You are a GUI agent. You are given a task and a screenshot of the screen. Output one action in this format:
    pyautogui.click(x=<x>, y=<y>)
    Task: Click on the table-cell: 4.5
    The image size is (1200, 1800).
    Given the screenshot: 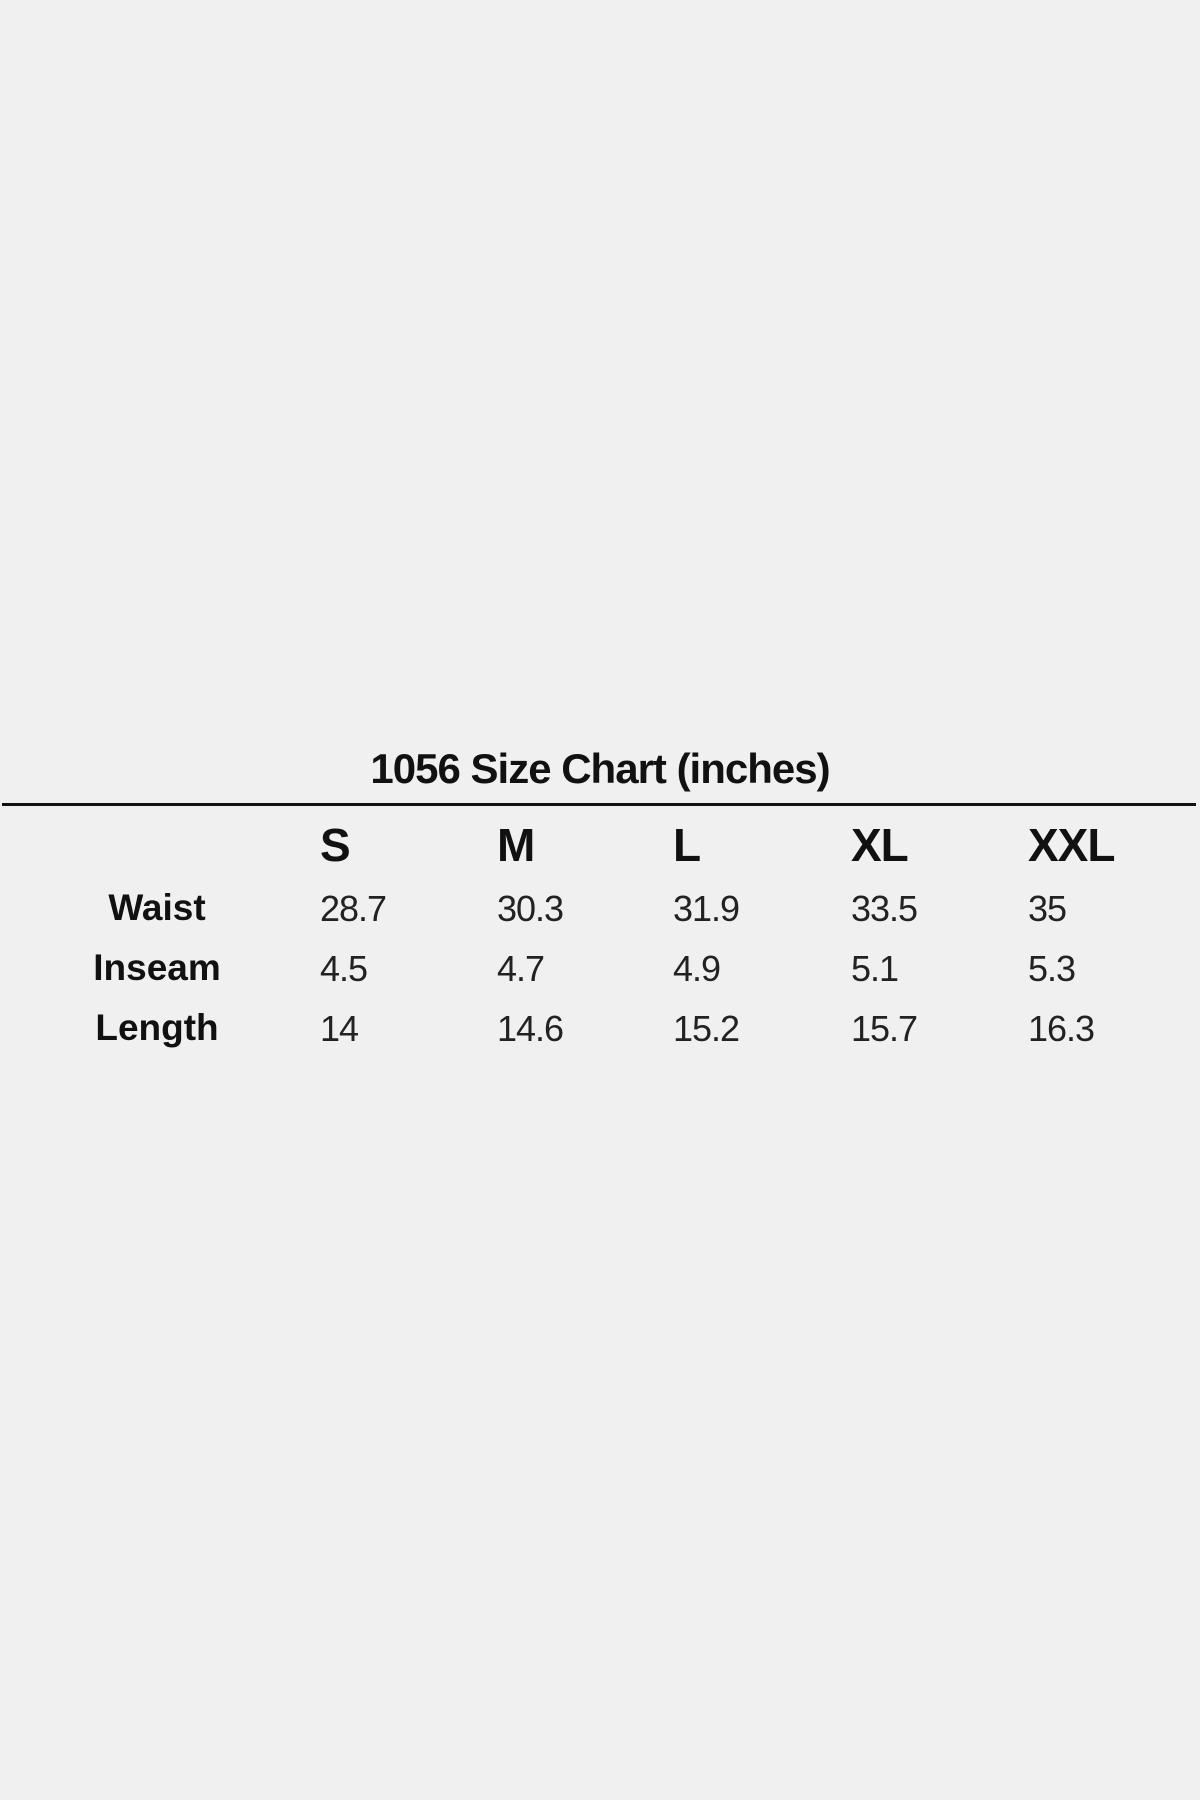 What is the action you would take?
    pyautogui.click(x=344, y=968)
    